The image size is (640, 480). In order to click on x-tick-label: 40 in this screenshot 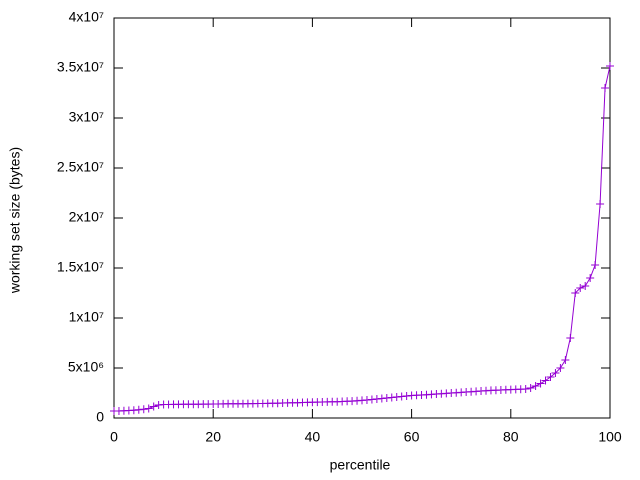, I will do `click(313, 437)`.